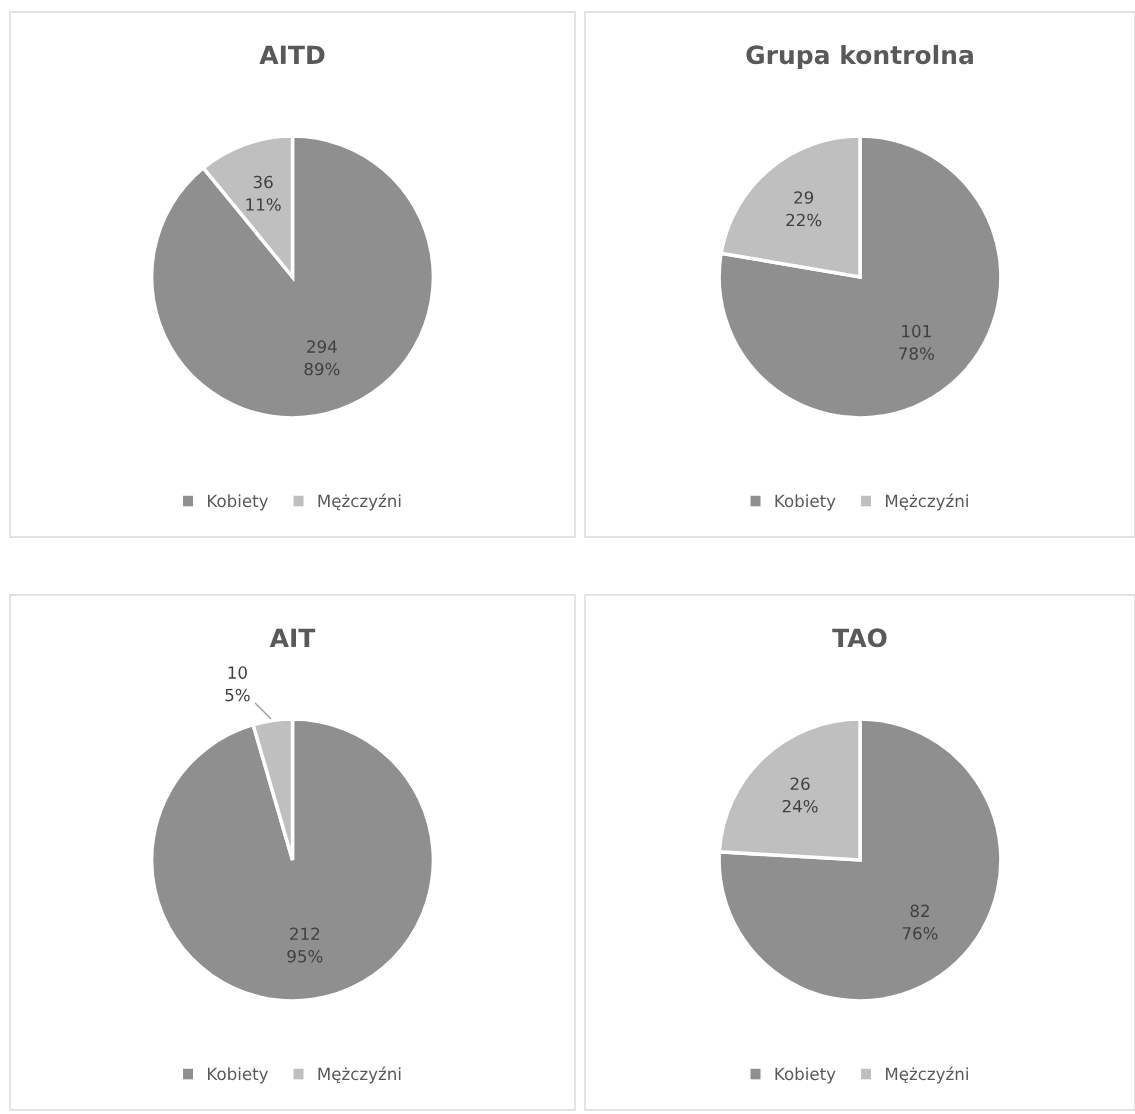  Describe the element at coordinates (292, 637) in the screenshot. I see `chart-title: AIT` at that location.